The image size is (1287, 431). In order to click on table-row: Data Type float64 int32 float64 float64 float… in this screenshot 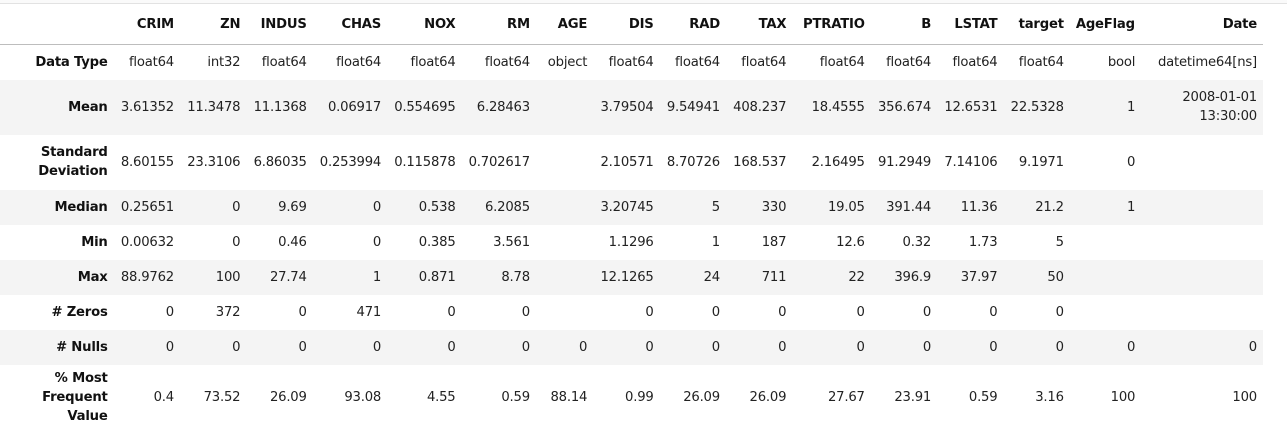, I will do `click(631, 62)`.